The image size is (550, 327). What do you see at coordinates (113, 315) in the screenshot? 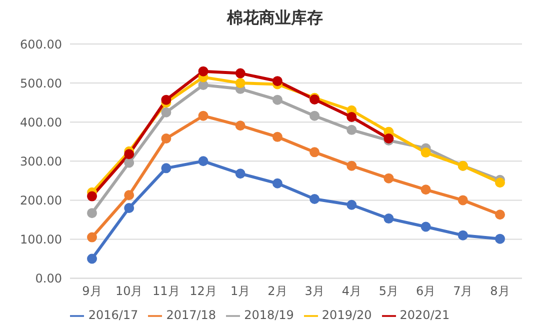
I see `legend-label: 2016/17` at bounding box center [113, 315].